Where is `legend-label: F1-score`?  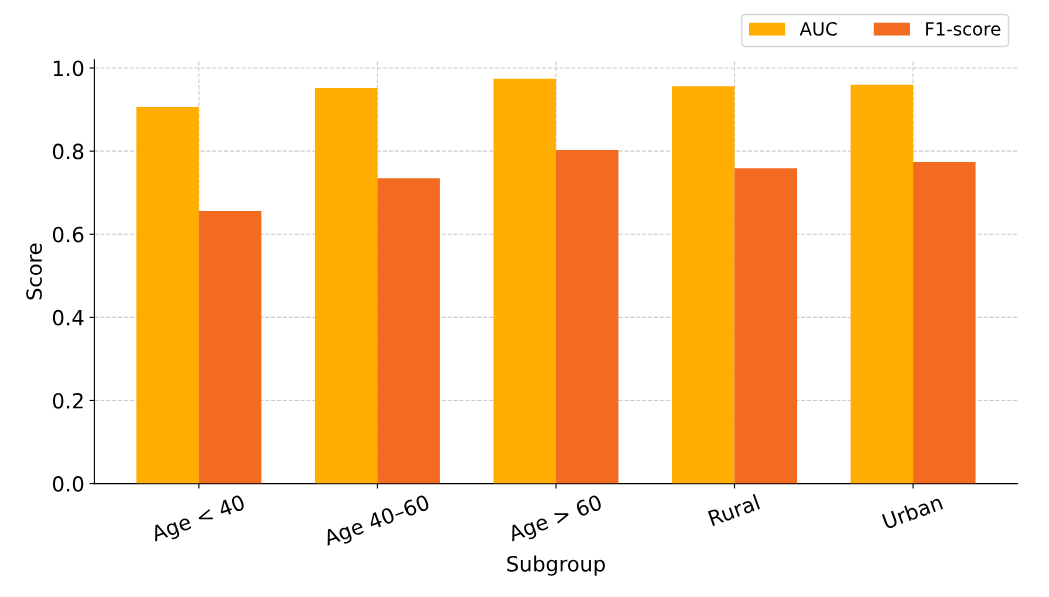
legend-label: F1-score is located at coordinates (963, 29).